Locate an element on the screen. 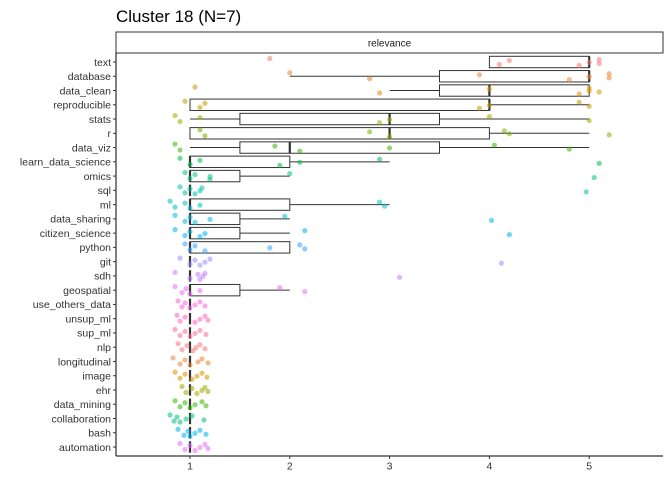  y-tick-label: use_others_data is located at coordinates (72, 305).